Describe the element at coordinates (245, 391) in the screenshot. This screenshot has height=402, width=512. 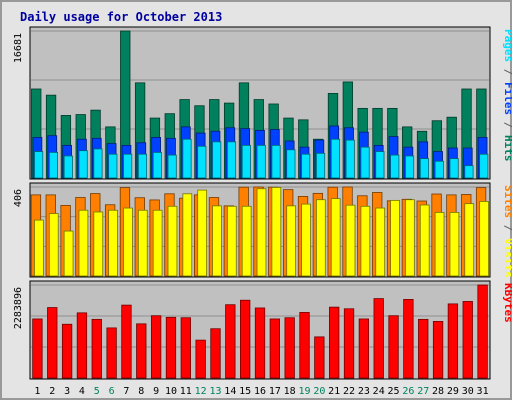
I see `x-tick-label: 15` at that location.